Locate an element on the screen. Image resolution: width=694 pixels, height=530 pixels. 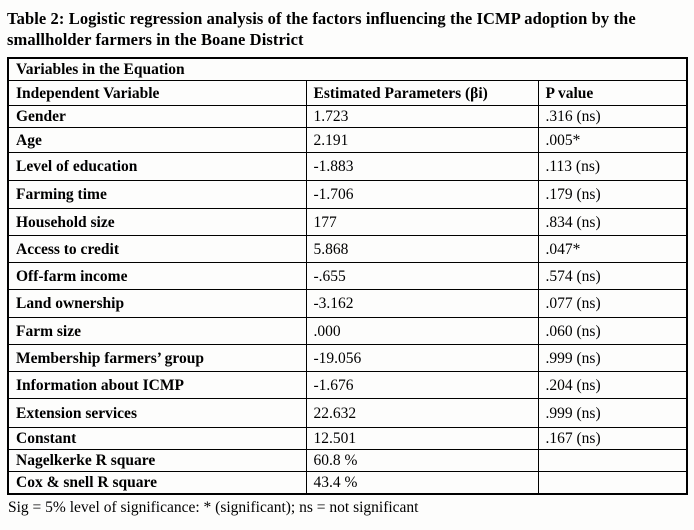
section-header: Variables in the Equation is located at coordinates (347, 69).